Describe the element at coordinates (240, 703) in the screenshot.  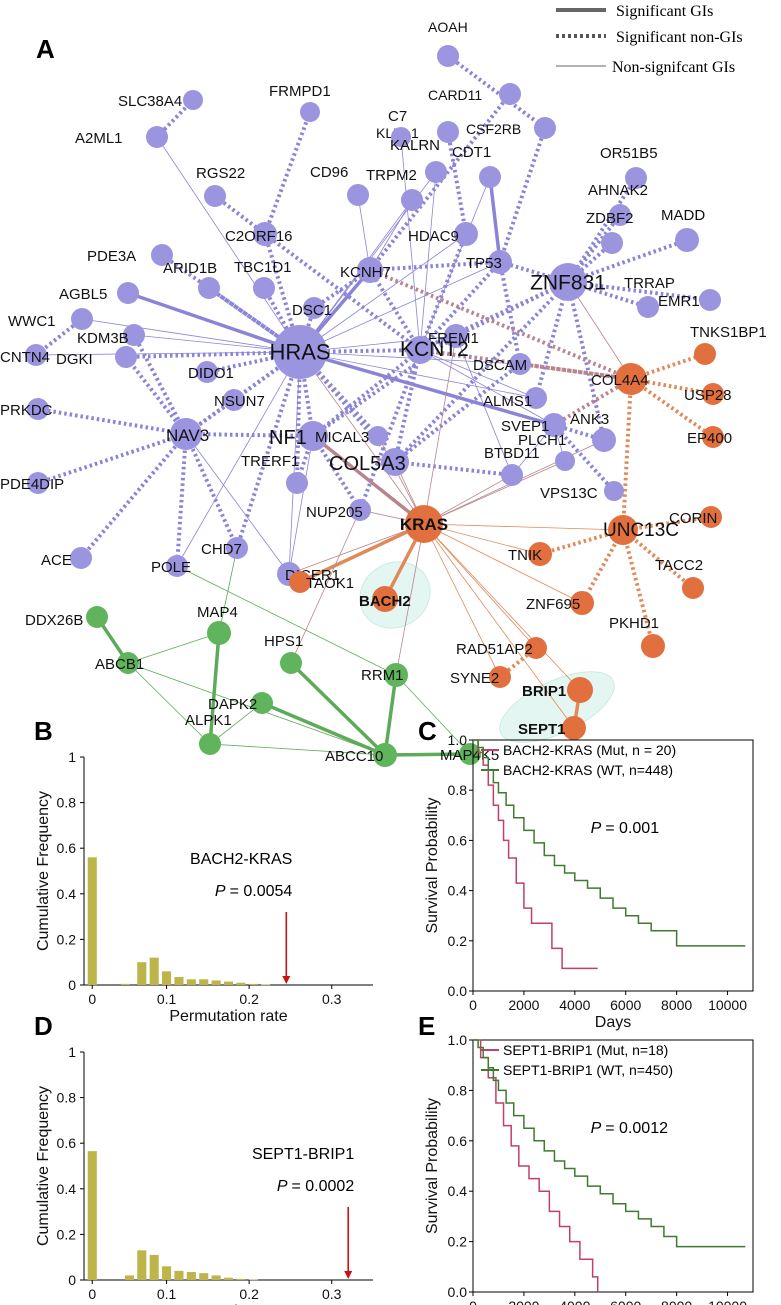
I see `node-dapk2: DAPK2` at that location.